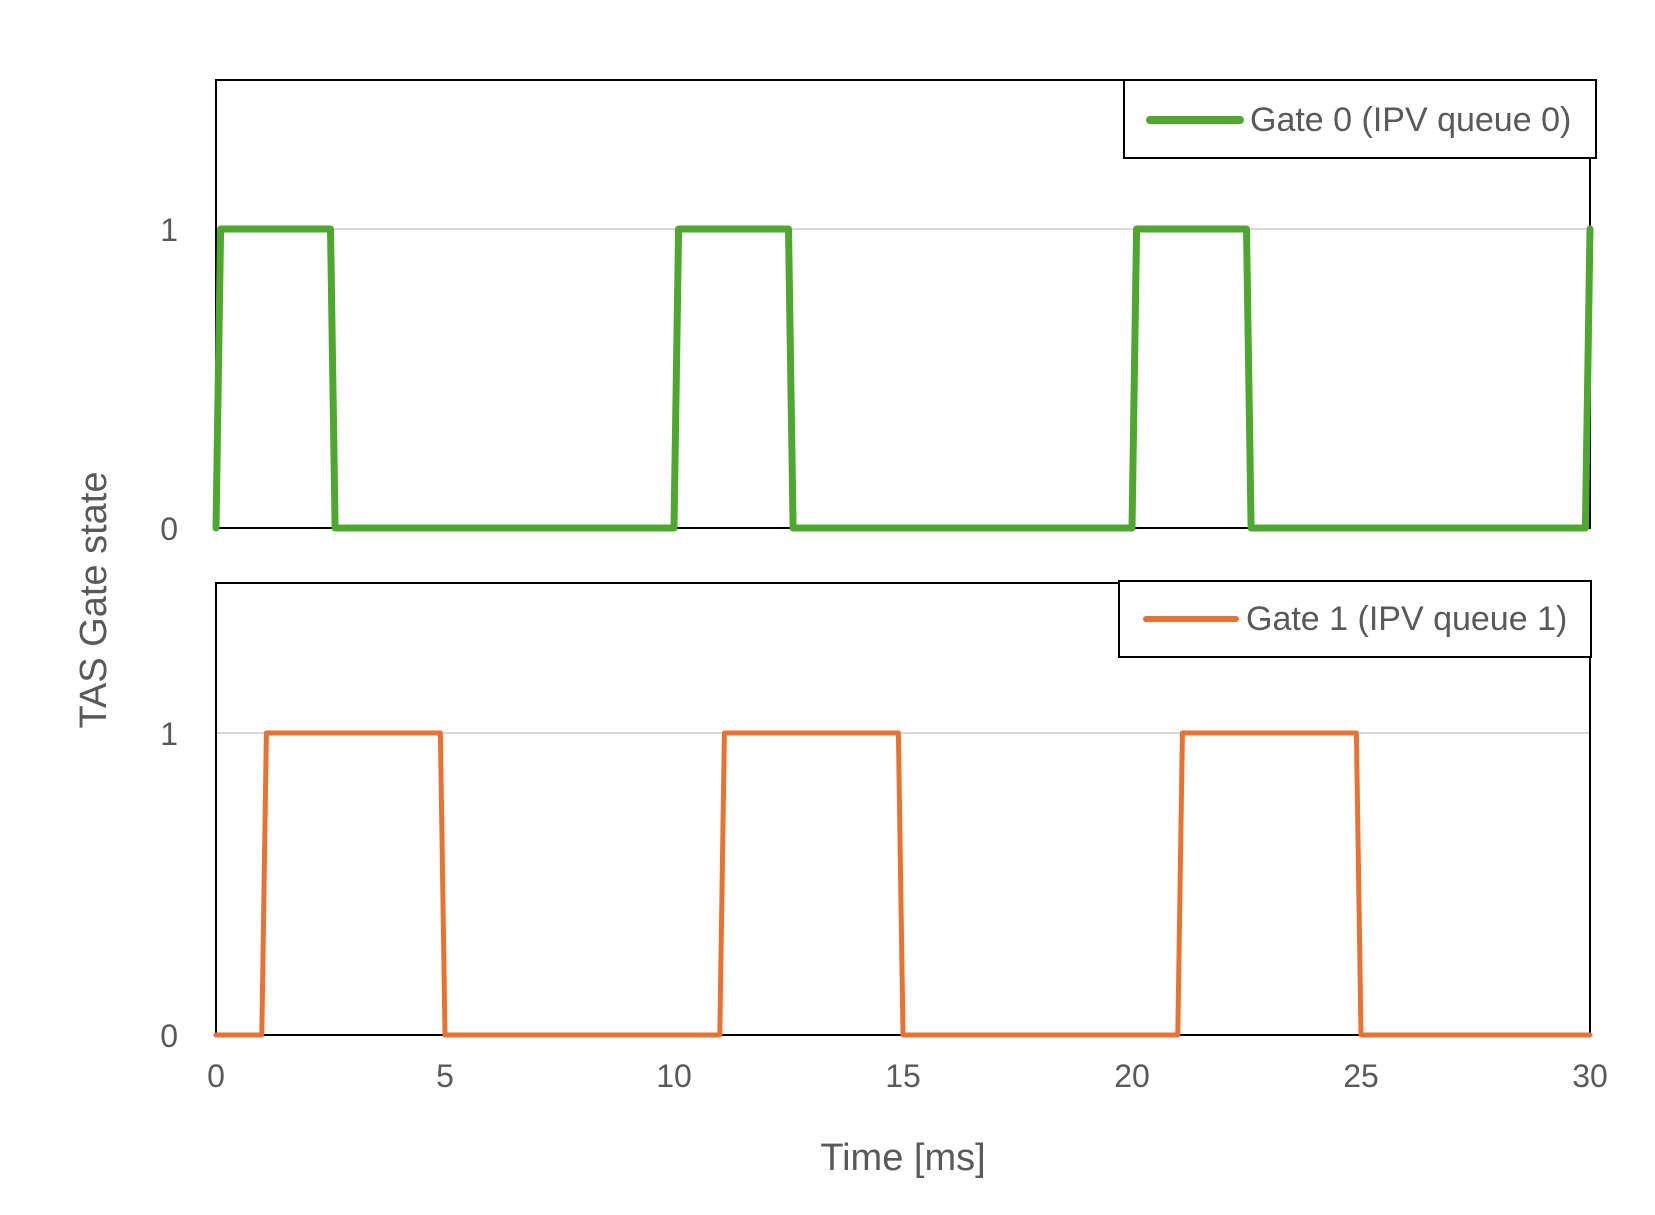  I want to click on ytick-label-0-top: 0, so click(169, 529).